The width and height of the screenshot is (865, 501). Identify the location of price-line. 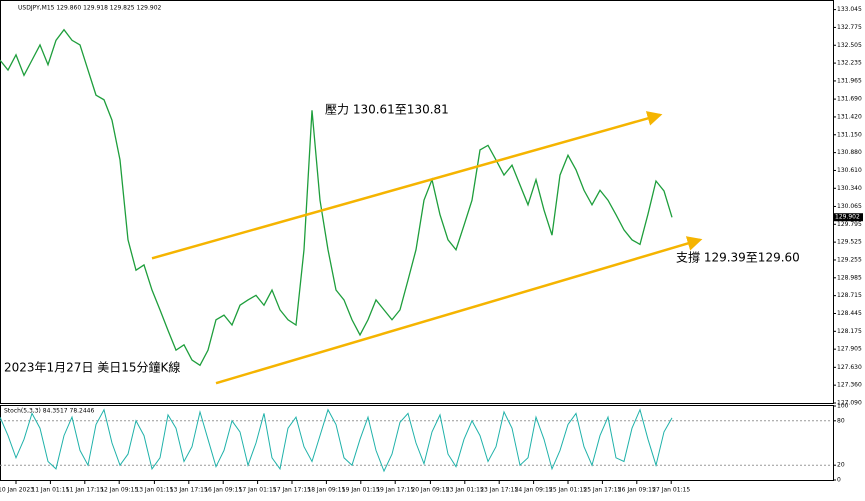
(336, 440).